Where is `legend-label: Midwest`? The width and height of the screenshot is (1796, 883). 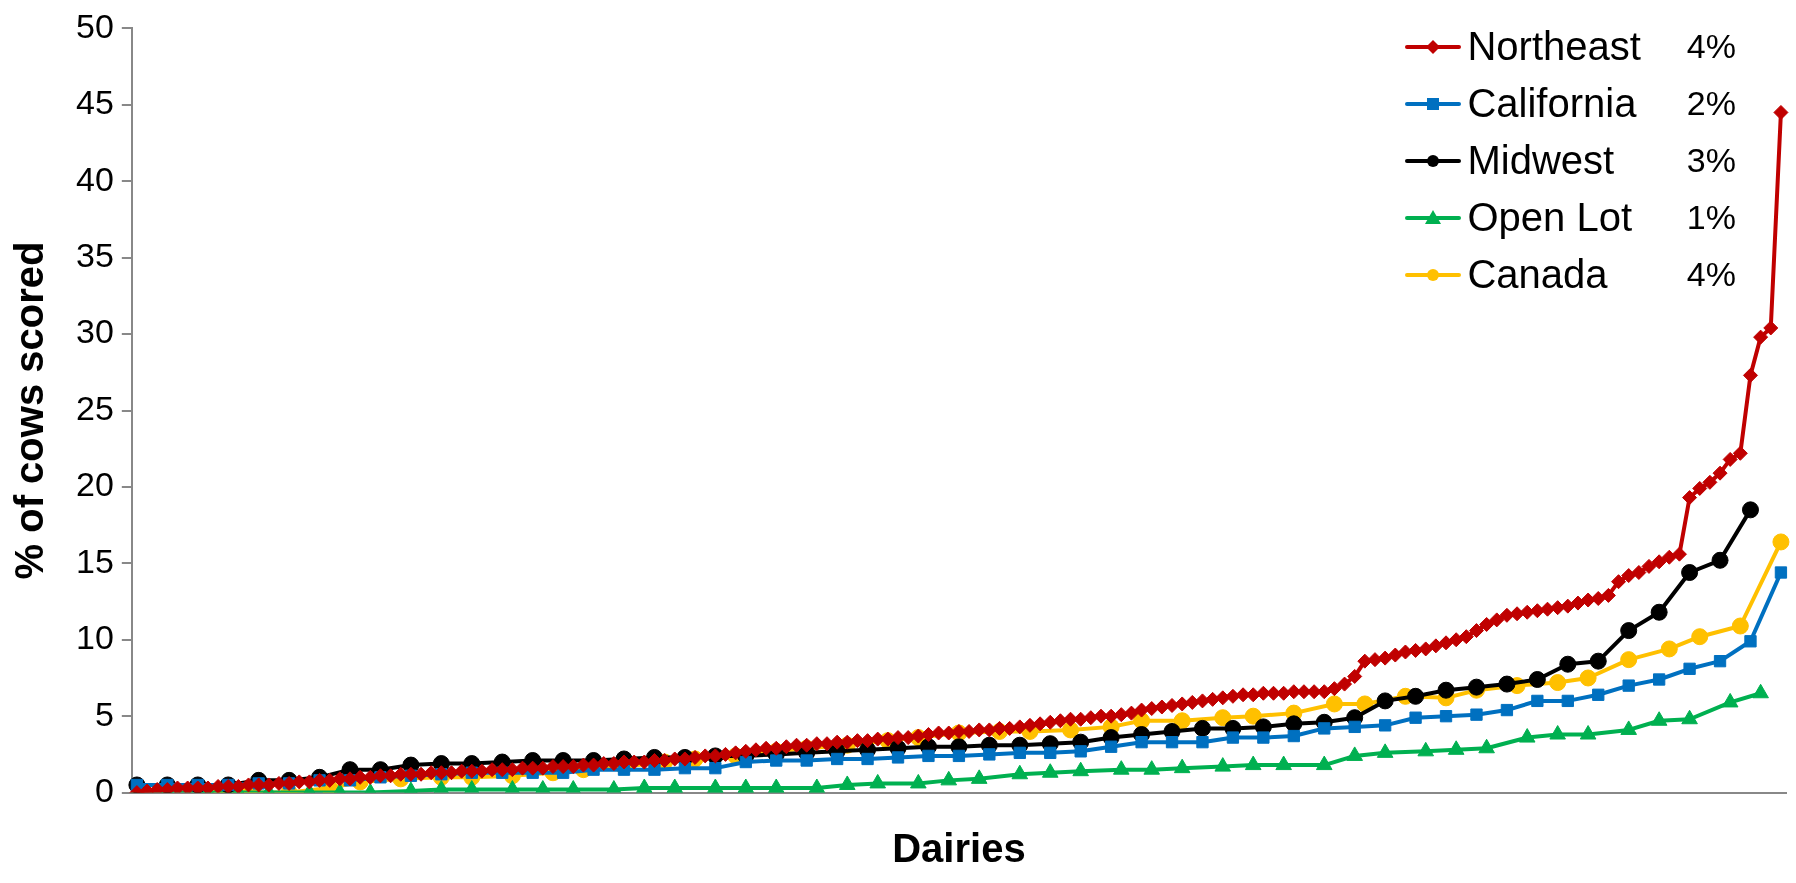 legend-label: Midwest is located at coordinates (1541, 161).